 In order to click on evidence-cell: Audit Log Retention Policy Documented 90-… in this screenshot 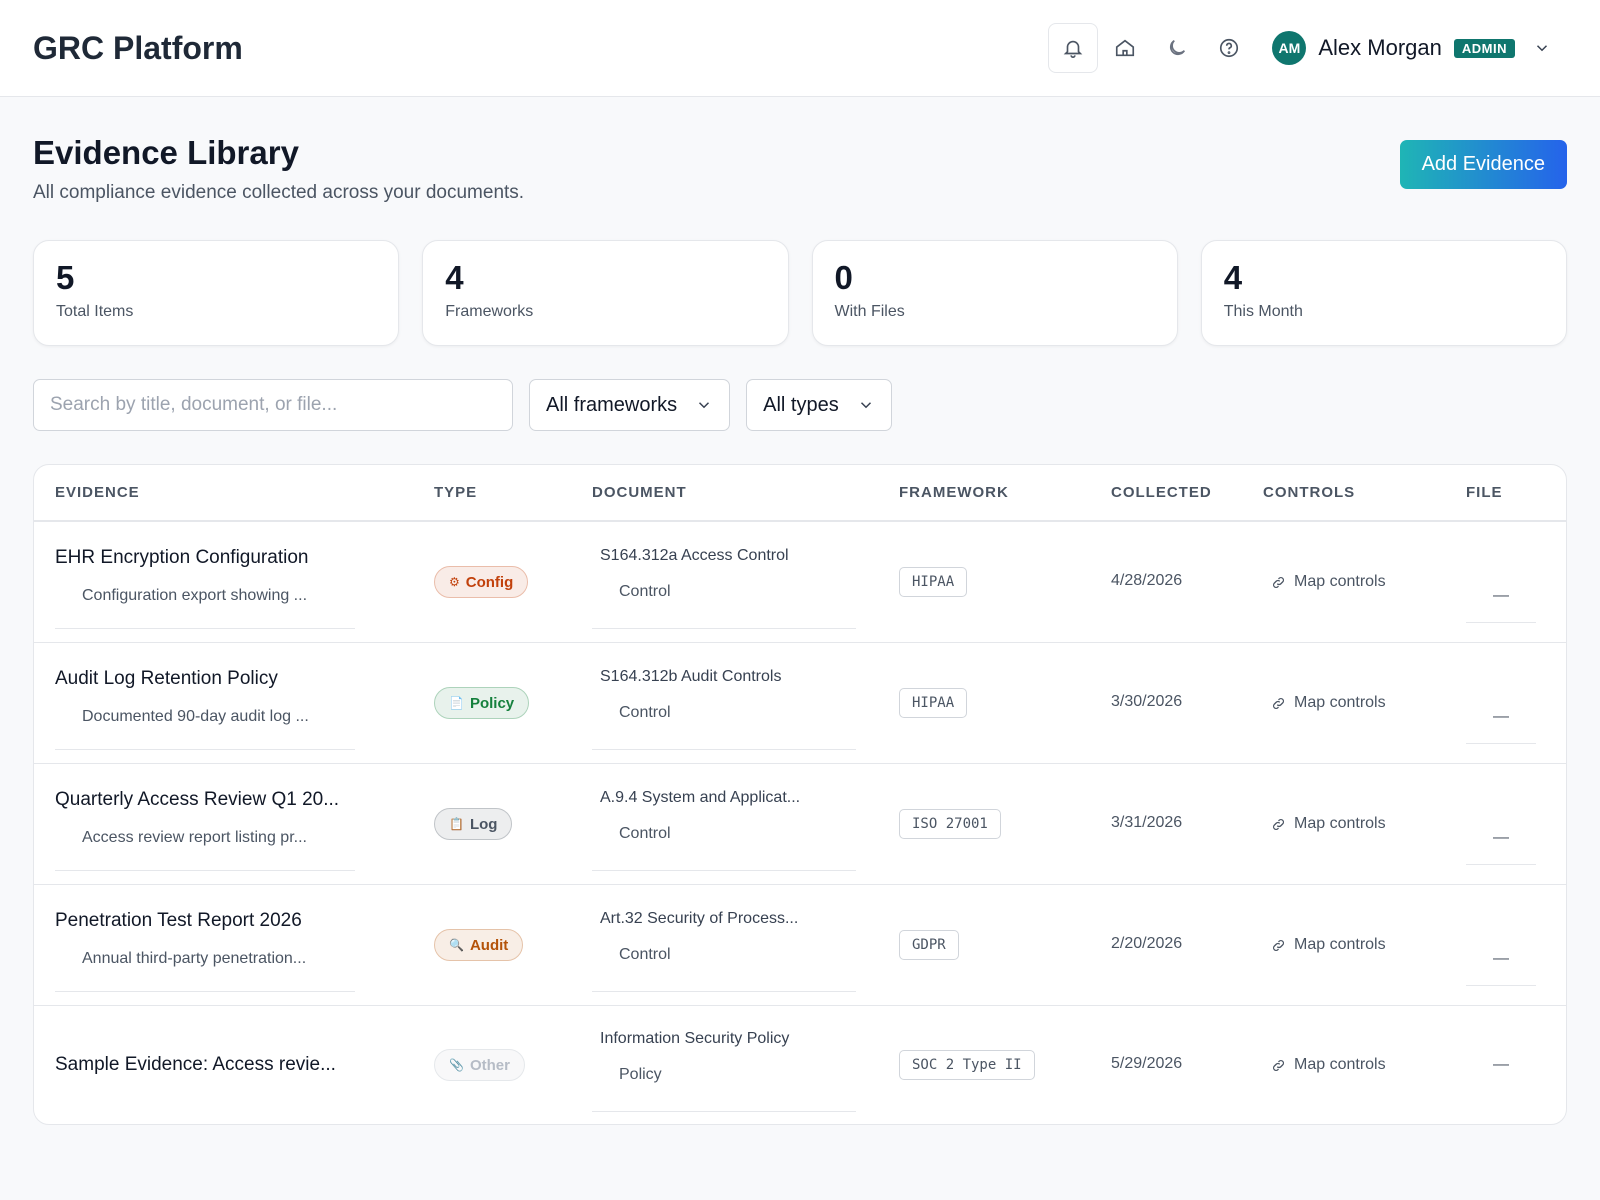, I will do `click(244, 703)`.